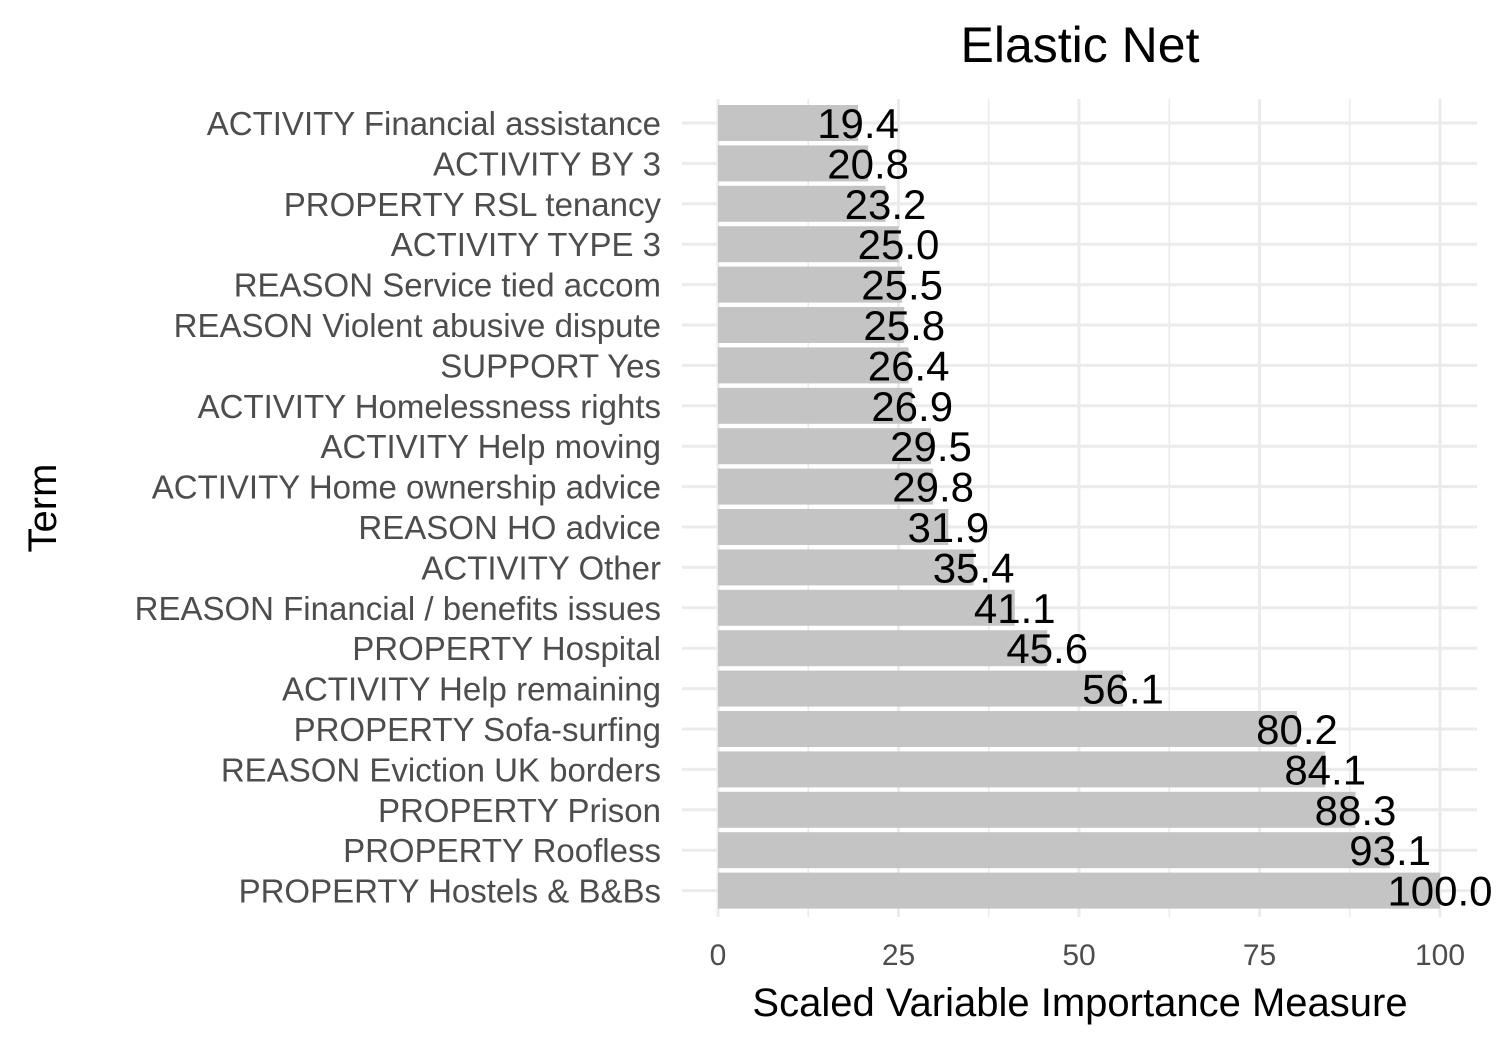 The width and height of the screenshot is (1500, 1050). What do you see at coordinates (1440, 955) in the screenshot?
I see `x-tick-label: 100` at bounding box center [1440, 955].